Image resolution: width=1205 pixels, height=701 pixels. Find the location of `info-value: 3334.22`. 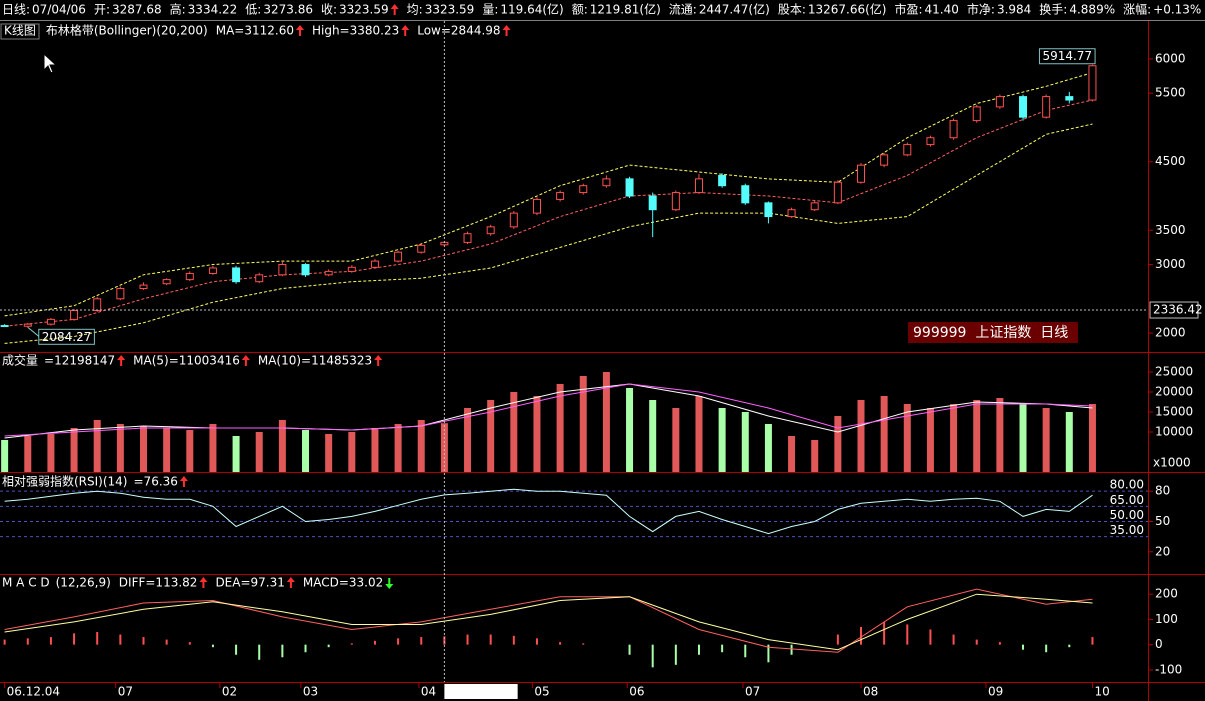

info-value: 3334.22 is located at coordinates (213, 10).